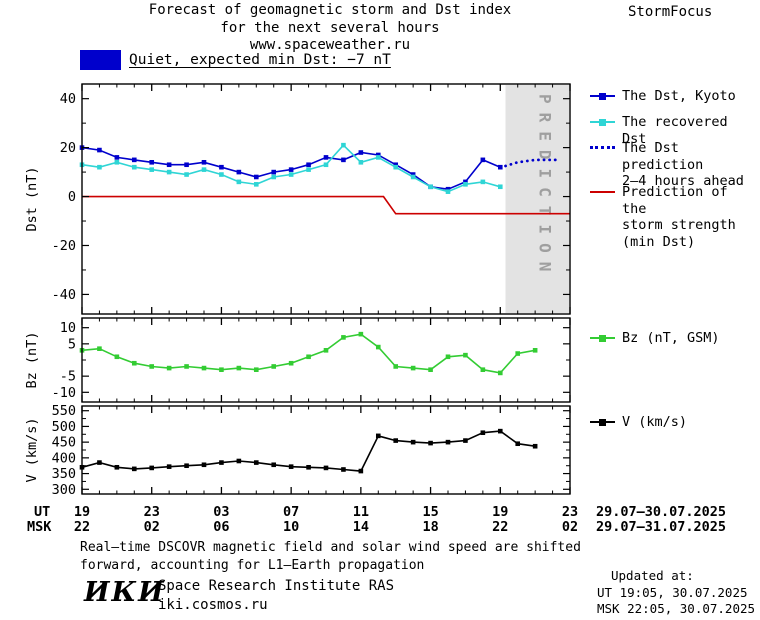  I want to click on svg-text: 40, so click(68, 99).